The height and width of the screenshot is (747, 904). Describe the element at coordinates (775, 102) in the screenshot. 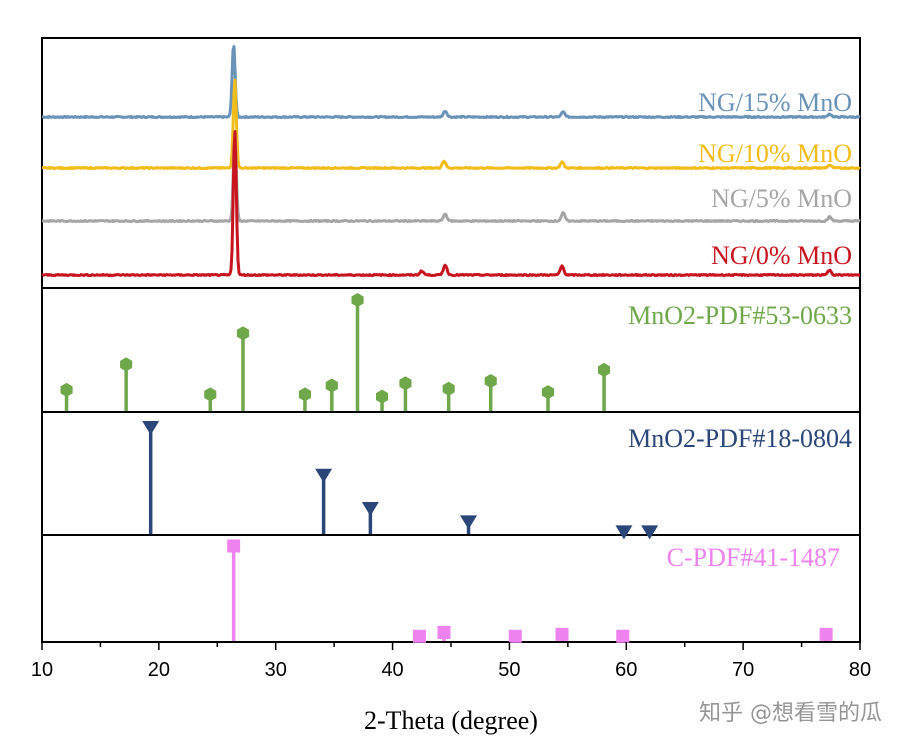

I see `label-ng15: NG/15% MnO` at that location.